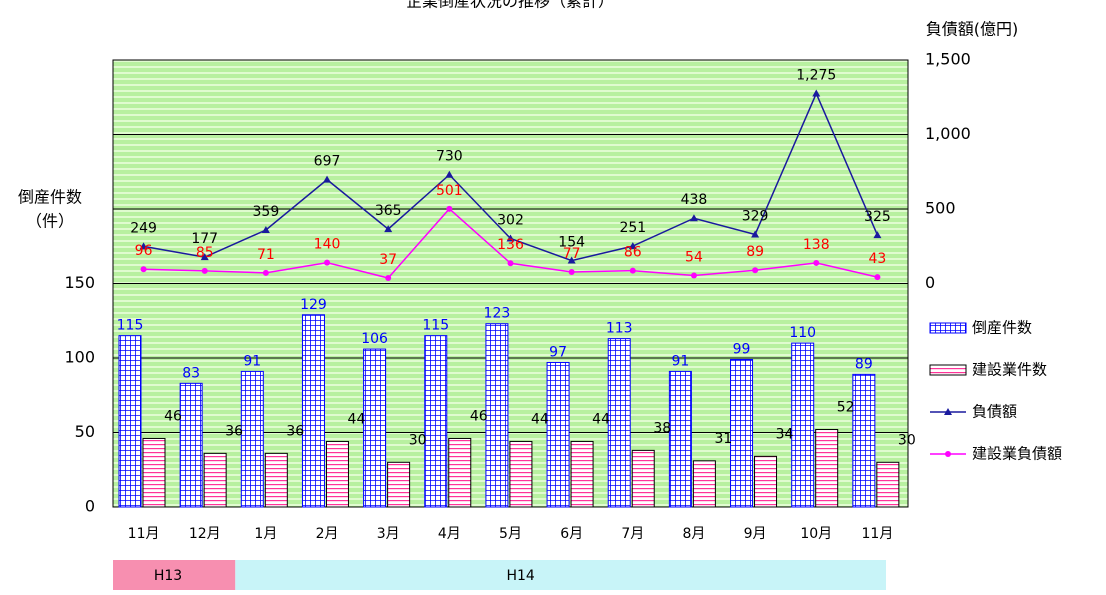 The image size is (1106, 595). Describe the element at coordinates (510, 5) in the screenshot. I see `chart-title: 企業倒産状況の推移（累計）` at that location.